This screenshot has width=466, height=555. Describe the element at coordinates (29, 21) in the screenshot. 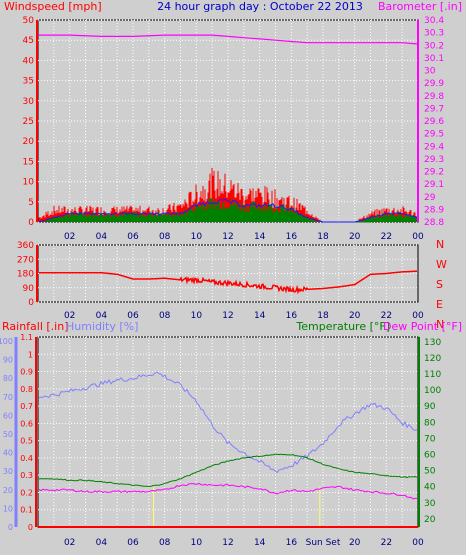

I see `wind-y-tick-label: 50` at that location.